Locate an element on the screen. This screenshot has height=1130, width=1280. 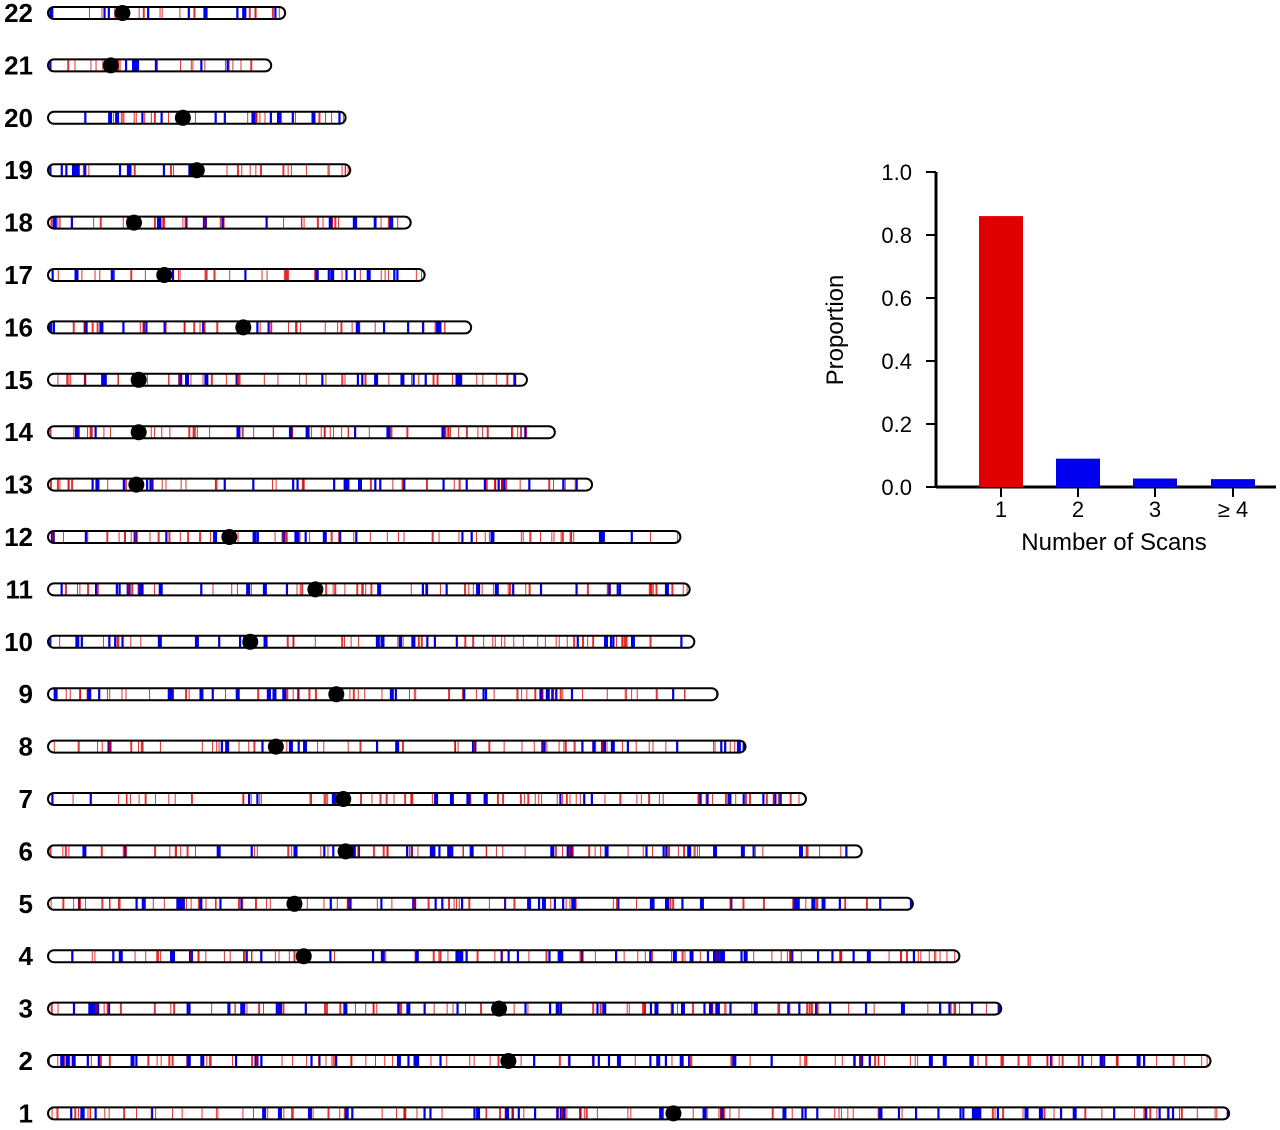
scan-marks is located at coordinates (526, 1008).